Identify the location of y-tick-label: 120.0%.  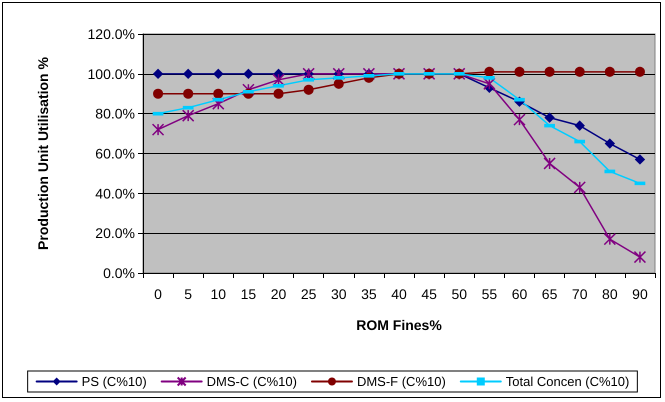
(111, 34).